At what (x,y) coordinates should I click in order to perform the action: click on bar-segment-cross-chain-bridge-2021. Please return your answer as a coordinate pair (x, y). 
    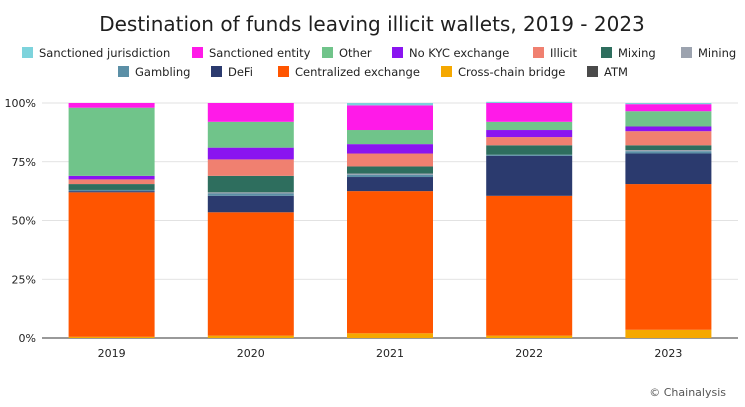
    Looking at the image, I should click on (390, 335).